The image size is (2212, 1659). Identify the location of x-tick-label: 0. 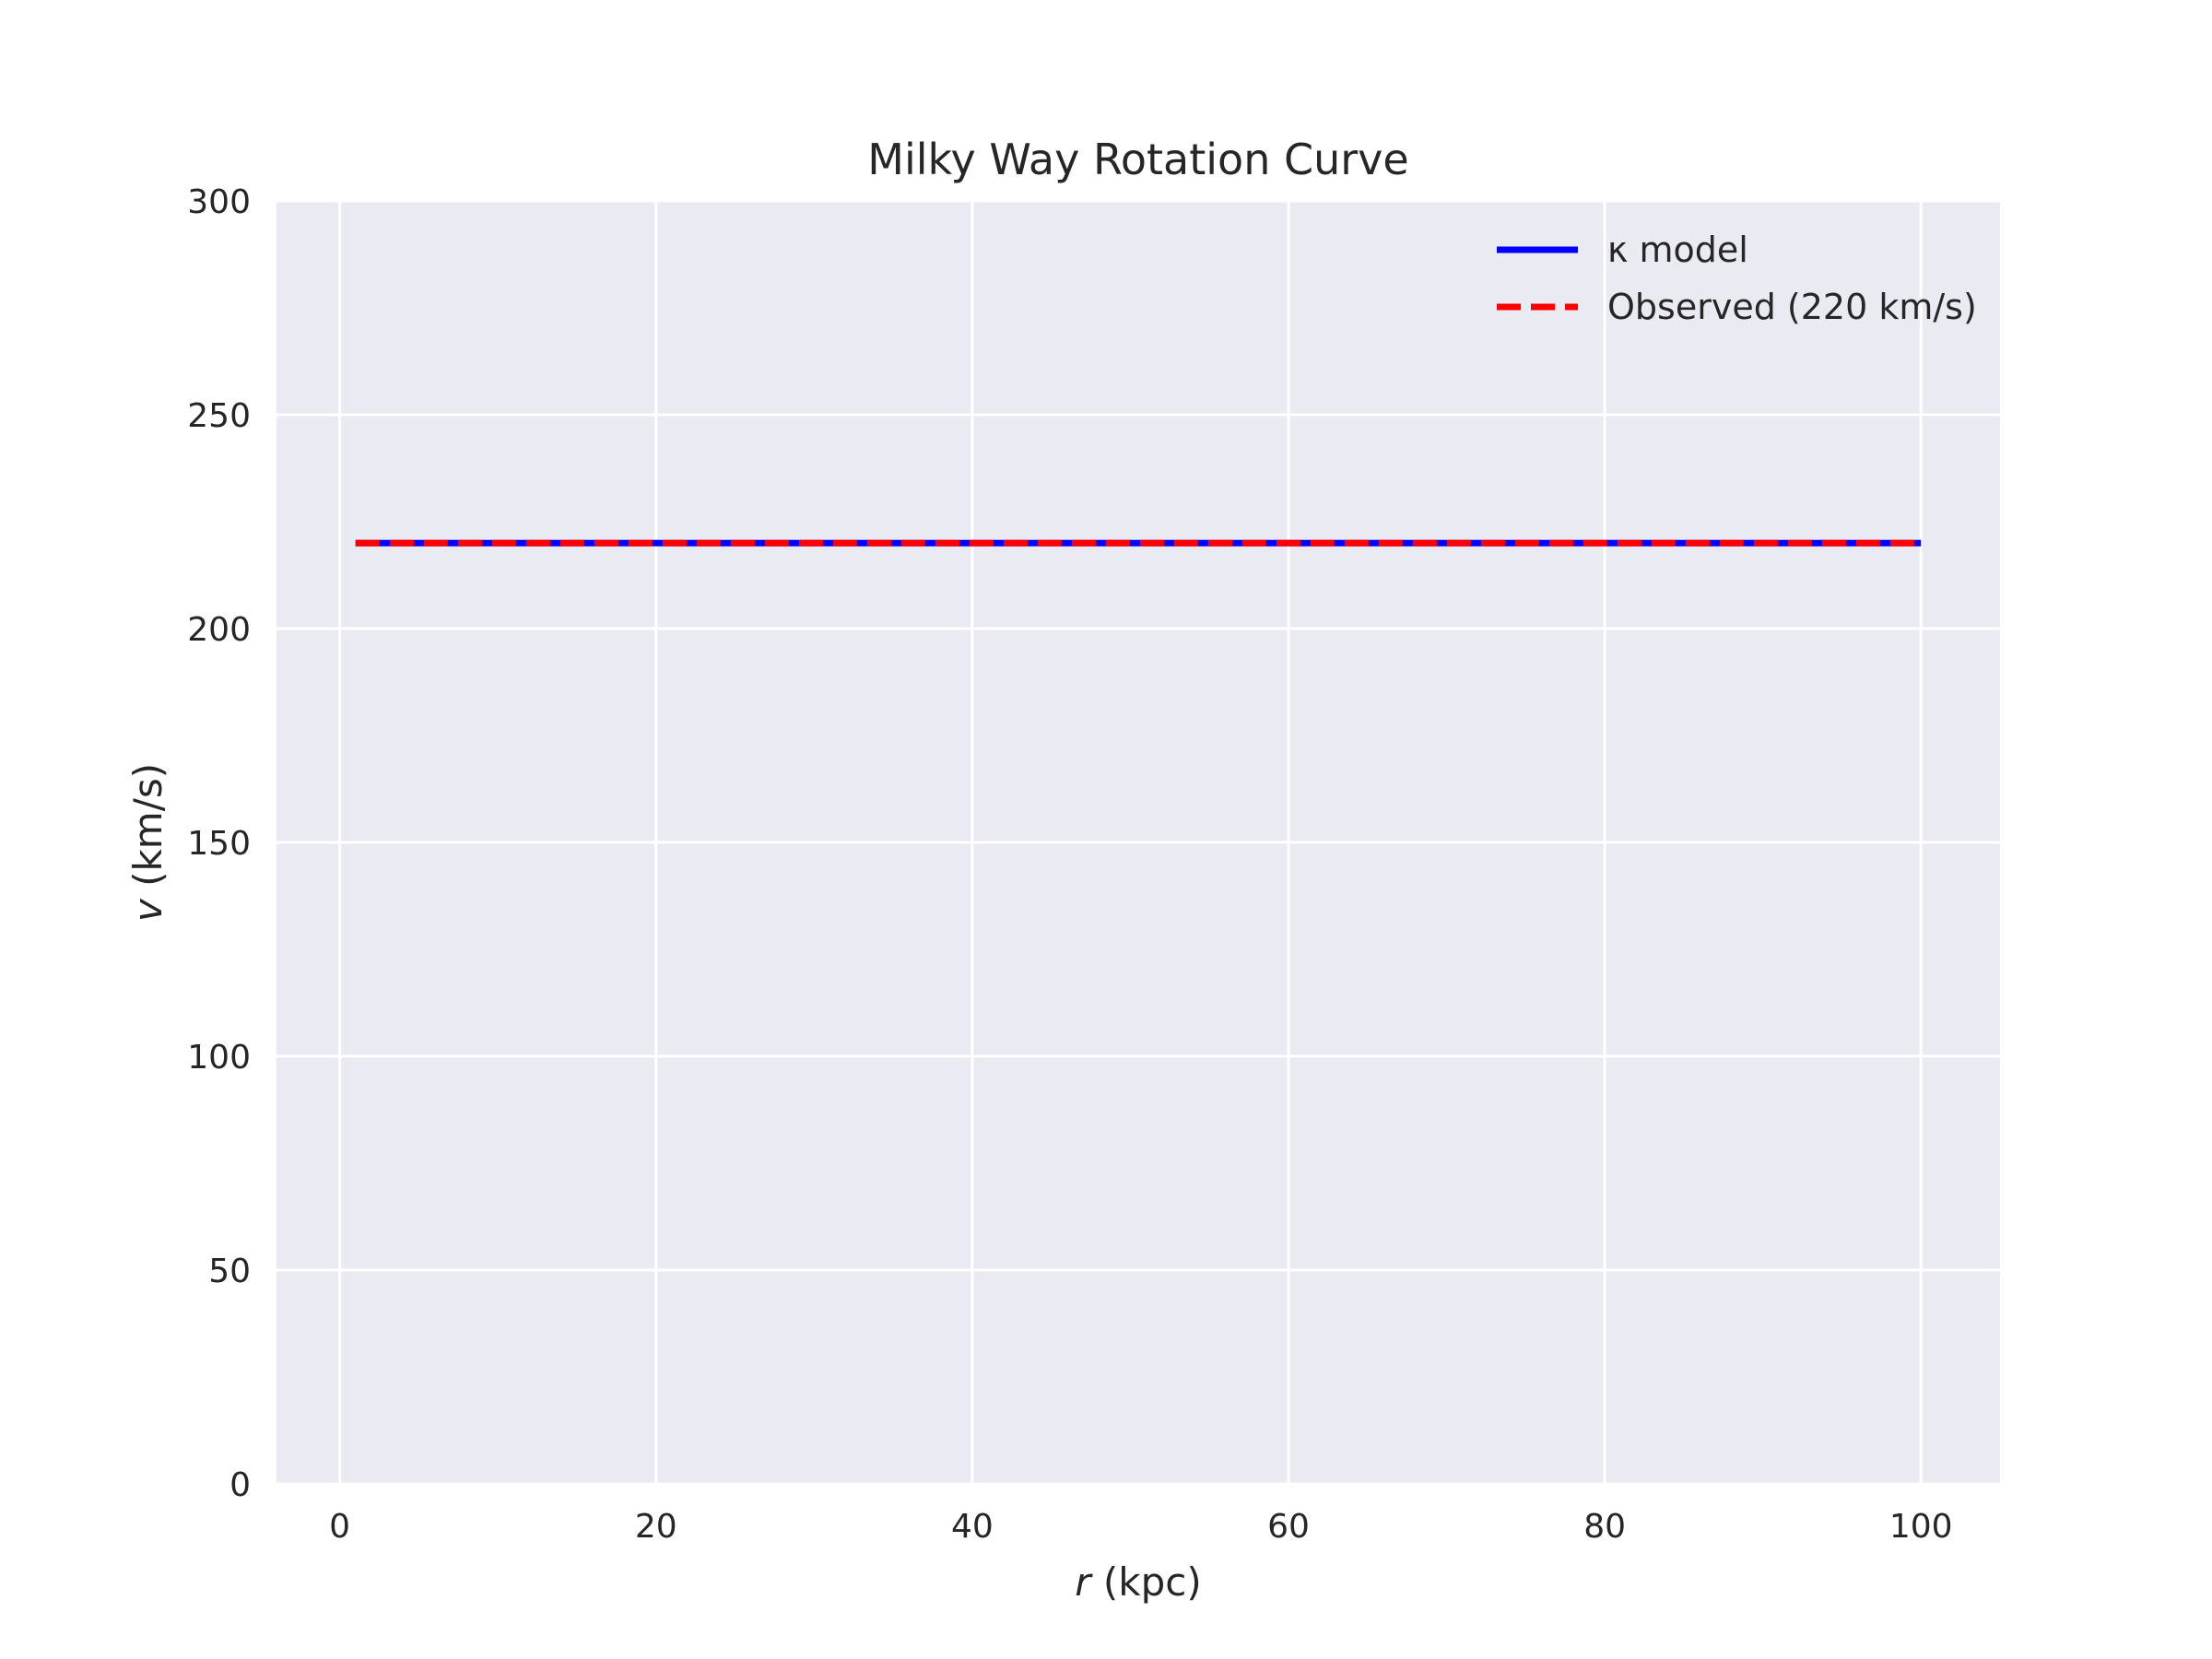
(339, 1527).